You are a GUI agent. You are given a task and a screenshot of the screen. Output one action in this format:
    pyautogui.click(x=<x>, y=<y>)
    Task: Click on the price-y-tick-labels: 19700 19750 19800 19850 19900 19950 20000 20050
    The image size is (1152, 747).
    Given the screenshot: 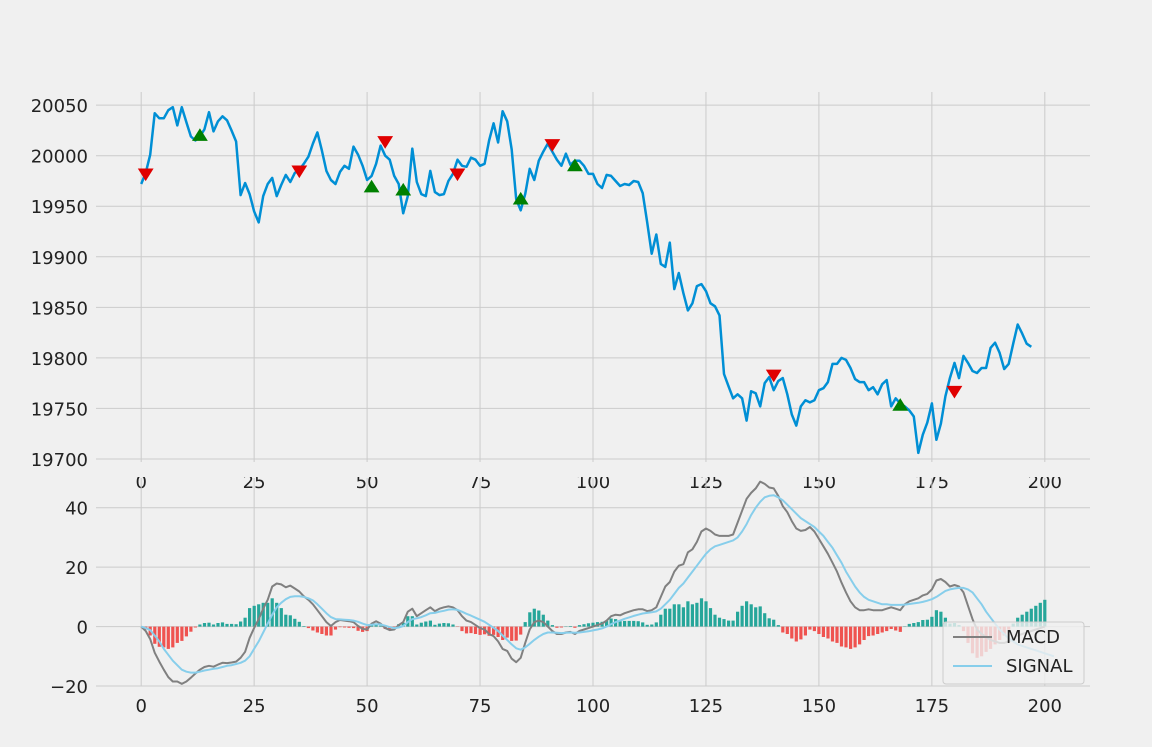 What is the action you would take?
    pyautogui.click(x=59, y=283)
    